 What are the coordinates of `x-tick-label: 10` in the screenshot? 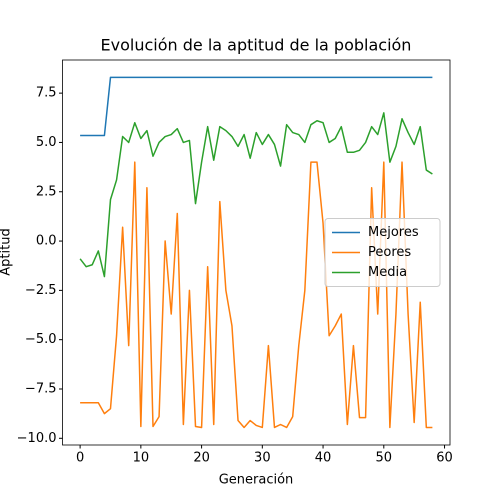 It's located at (141, 458).